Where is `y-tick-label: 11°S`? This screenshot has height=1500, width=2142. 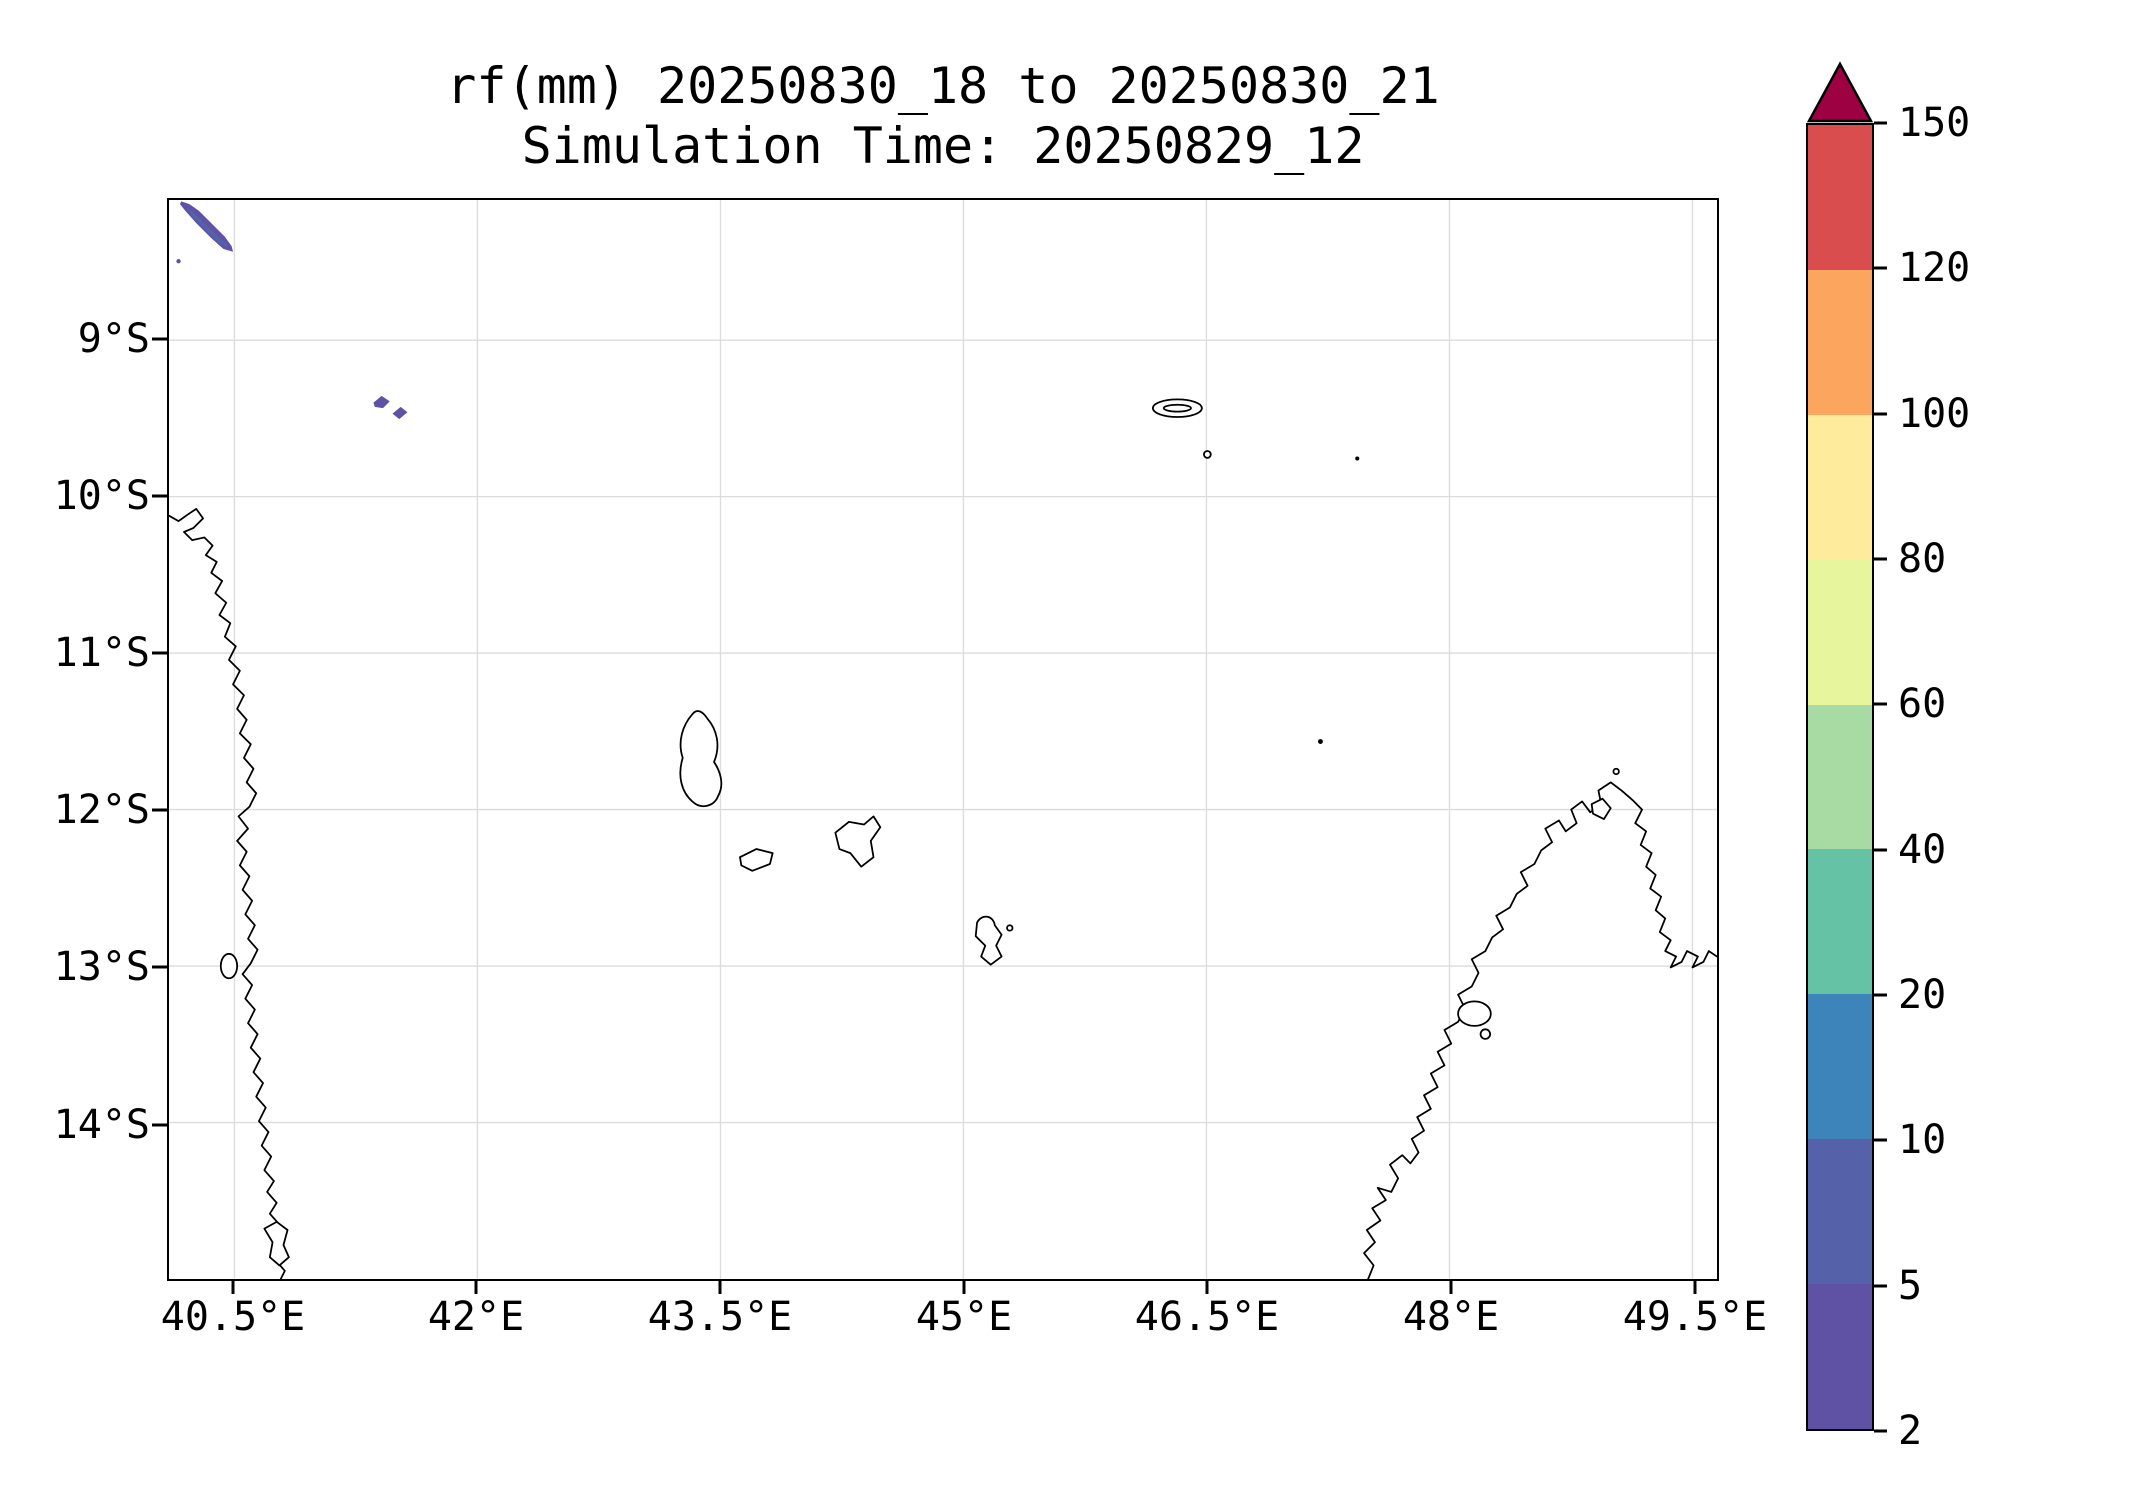 y-tick-label: 11°S is located at coordinates (101, 653).